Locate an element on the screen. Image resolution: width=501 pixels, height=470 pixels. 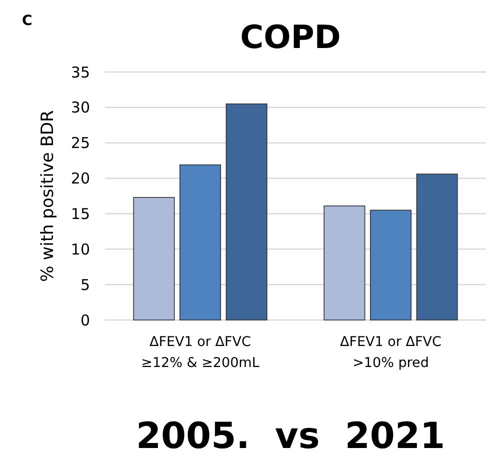
y-tick-label: 30 is located at coordinates (80, 107).